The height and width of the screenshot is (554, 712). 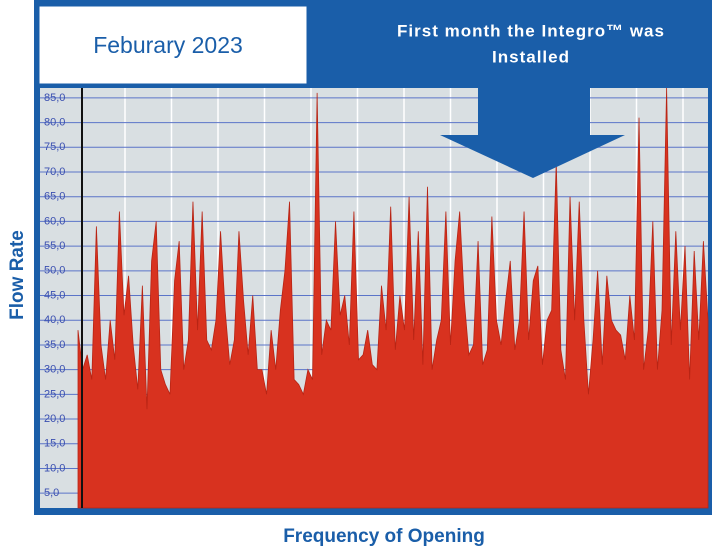 What do you see at coordinates (54, 147) in the screenshot?
I see `y-tick-label: 75,0` at bounding box center [54, 147].